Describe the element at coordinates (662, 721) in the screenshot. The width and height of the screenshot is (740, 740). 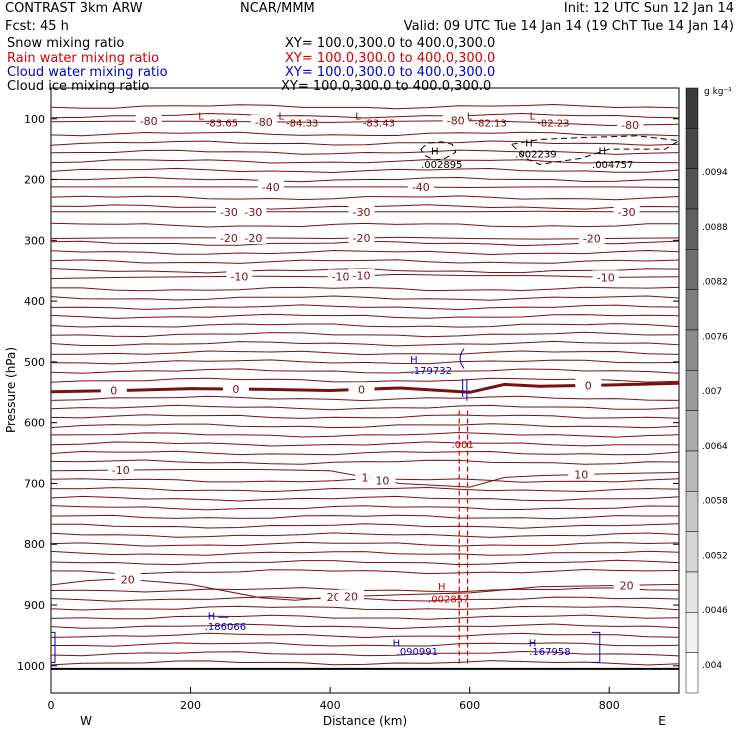
I see `east-label: E` at that location.